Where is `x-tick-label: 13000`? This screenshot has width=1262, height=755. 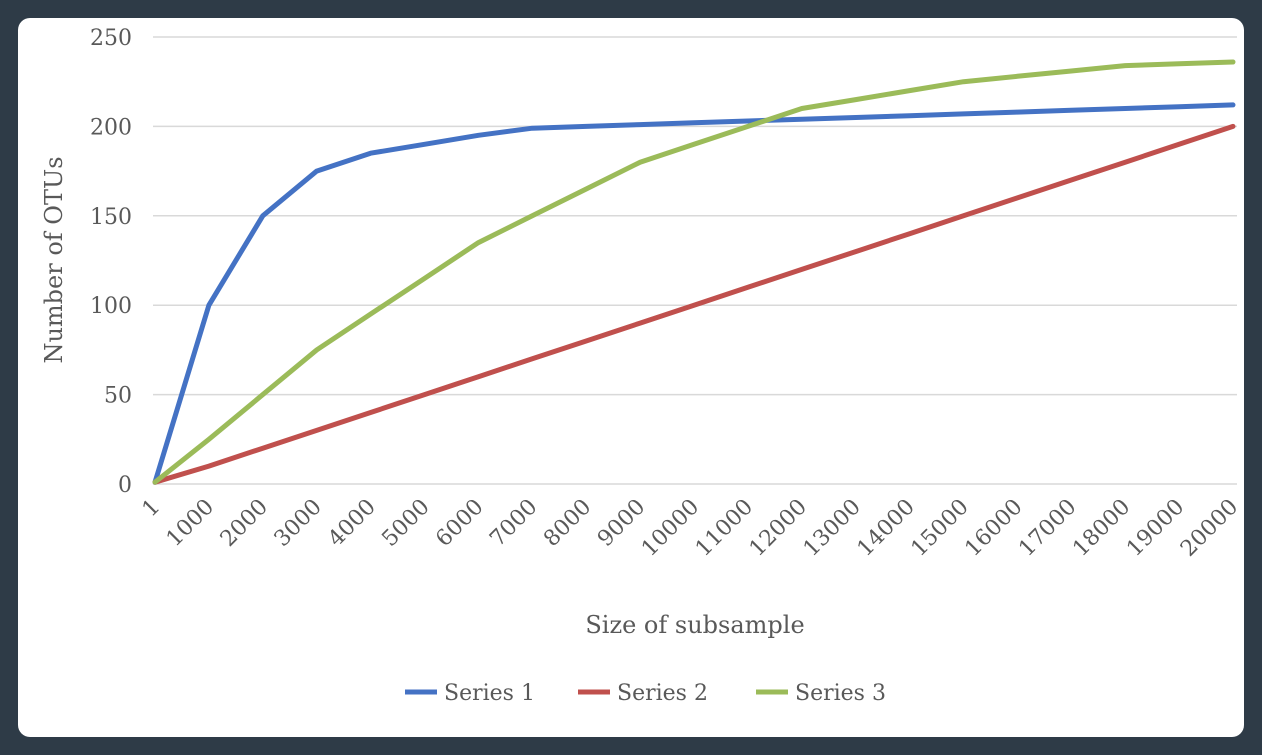
x-tick-label: 13000 is located at coordinates (832, 528).